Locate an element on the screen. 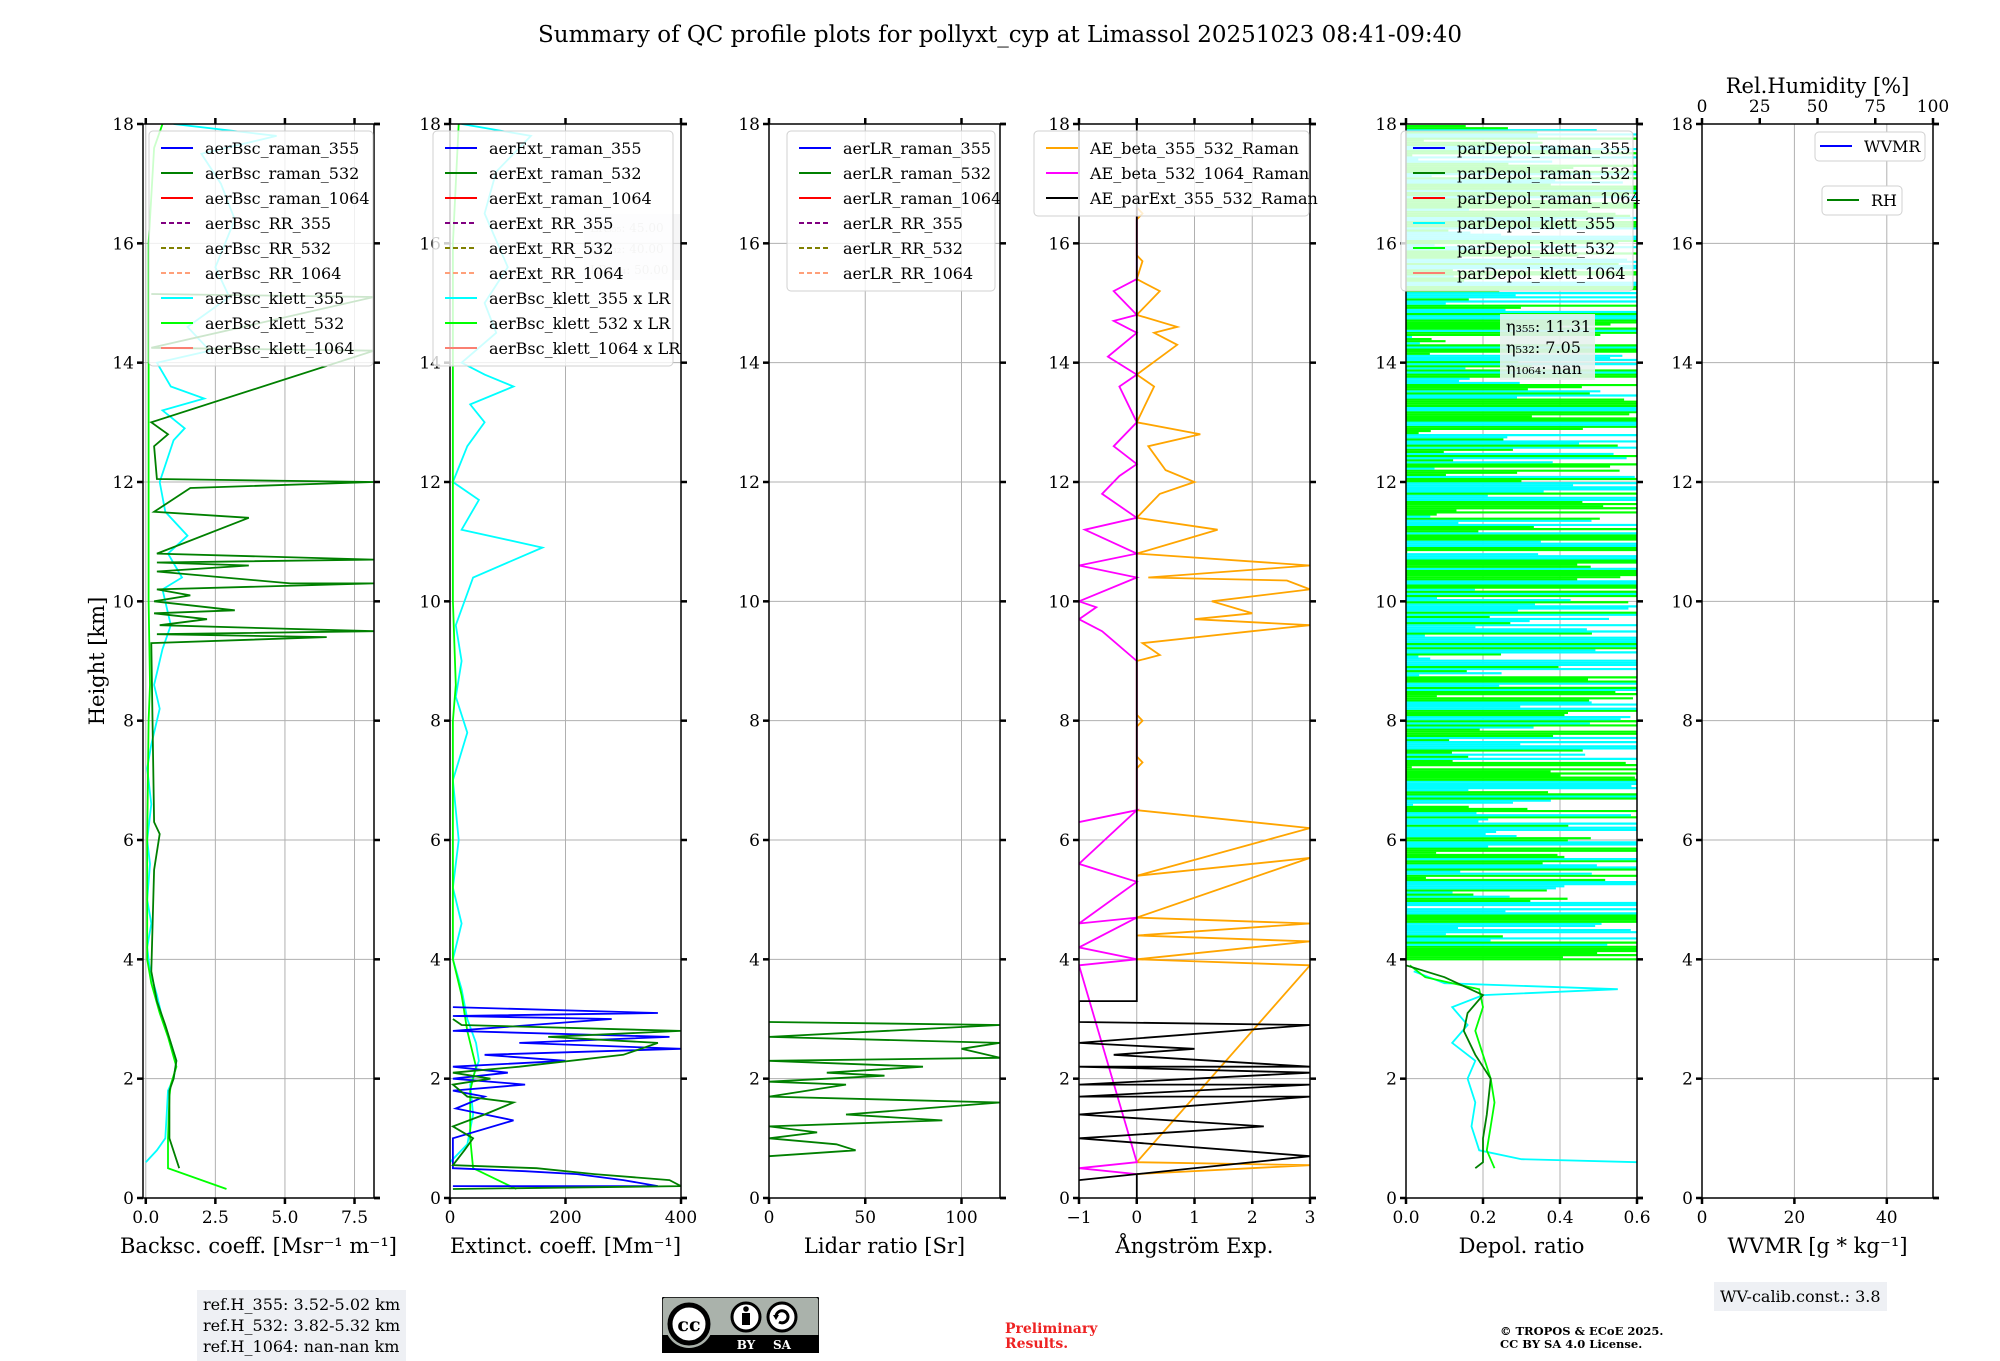  x-tick-label: 5.0 is located at coordinates (284, 1218).